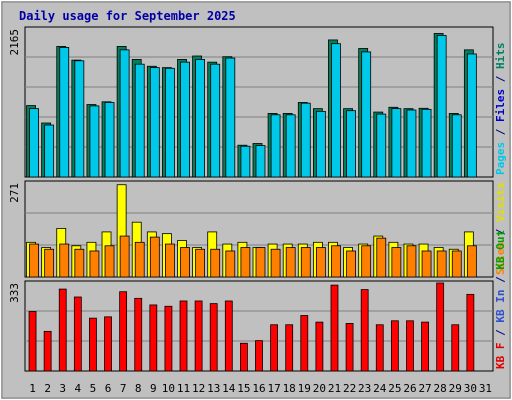  I want to click on x-tick-label-day-21: 21, so click(334, 388).